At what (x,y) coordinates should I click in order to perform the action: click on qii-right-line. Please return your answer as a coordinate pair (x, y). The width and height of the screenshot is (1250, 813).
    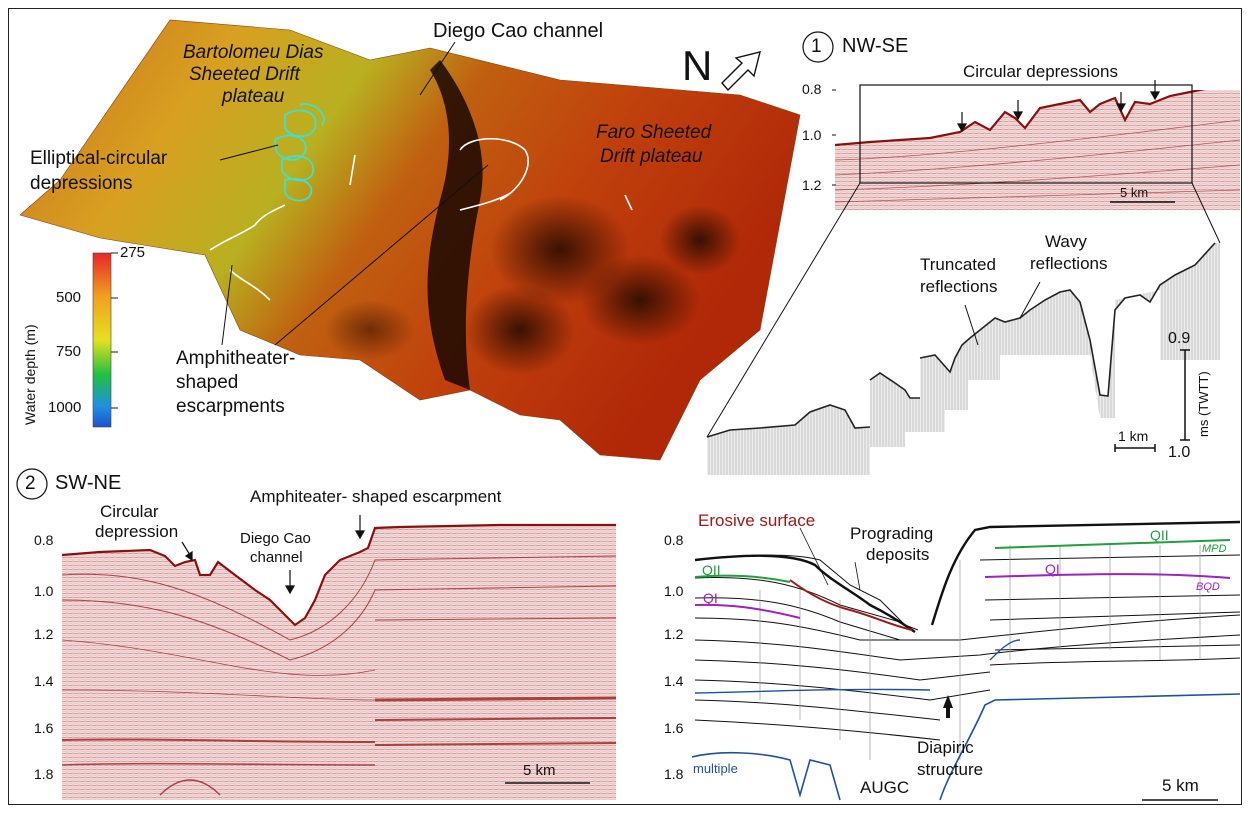
    Looking at the image, I should click on (1112, 544).